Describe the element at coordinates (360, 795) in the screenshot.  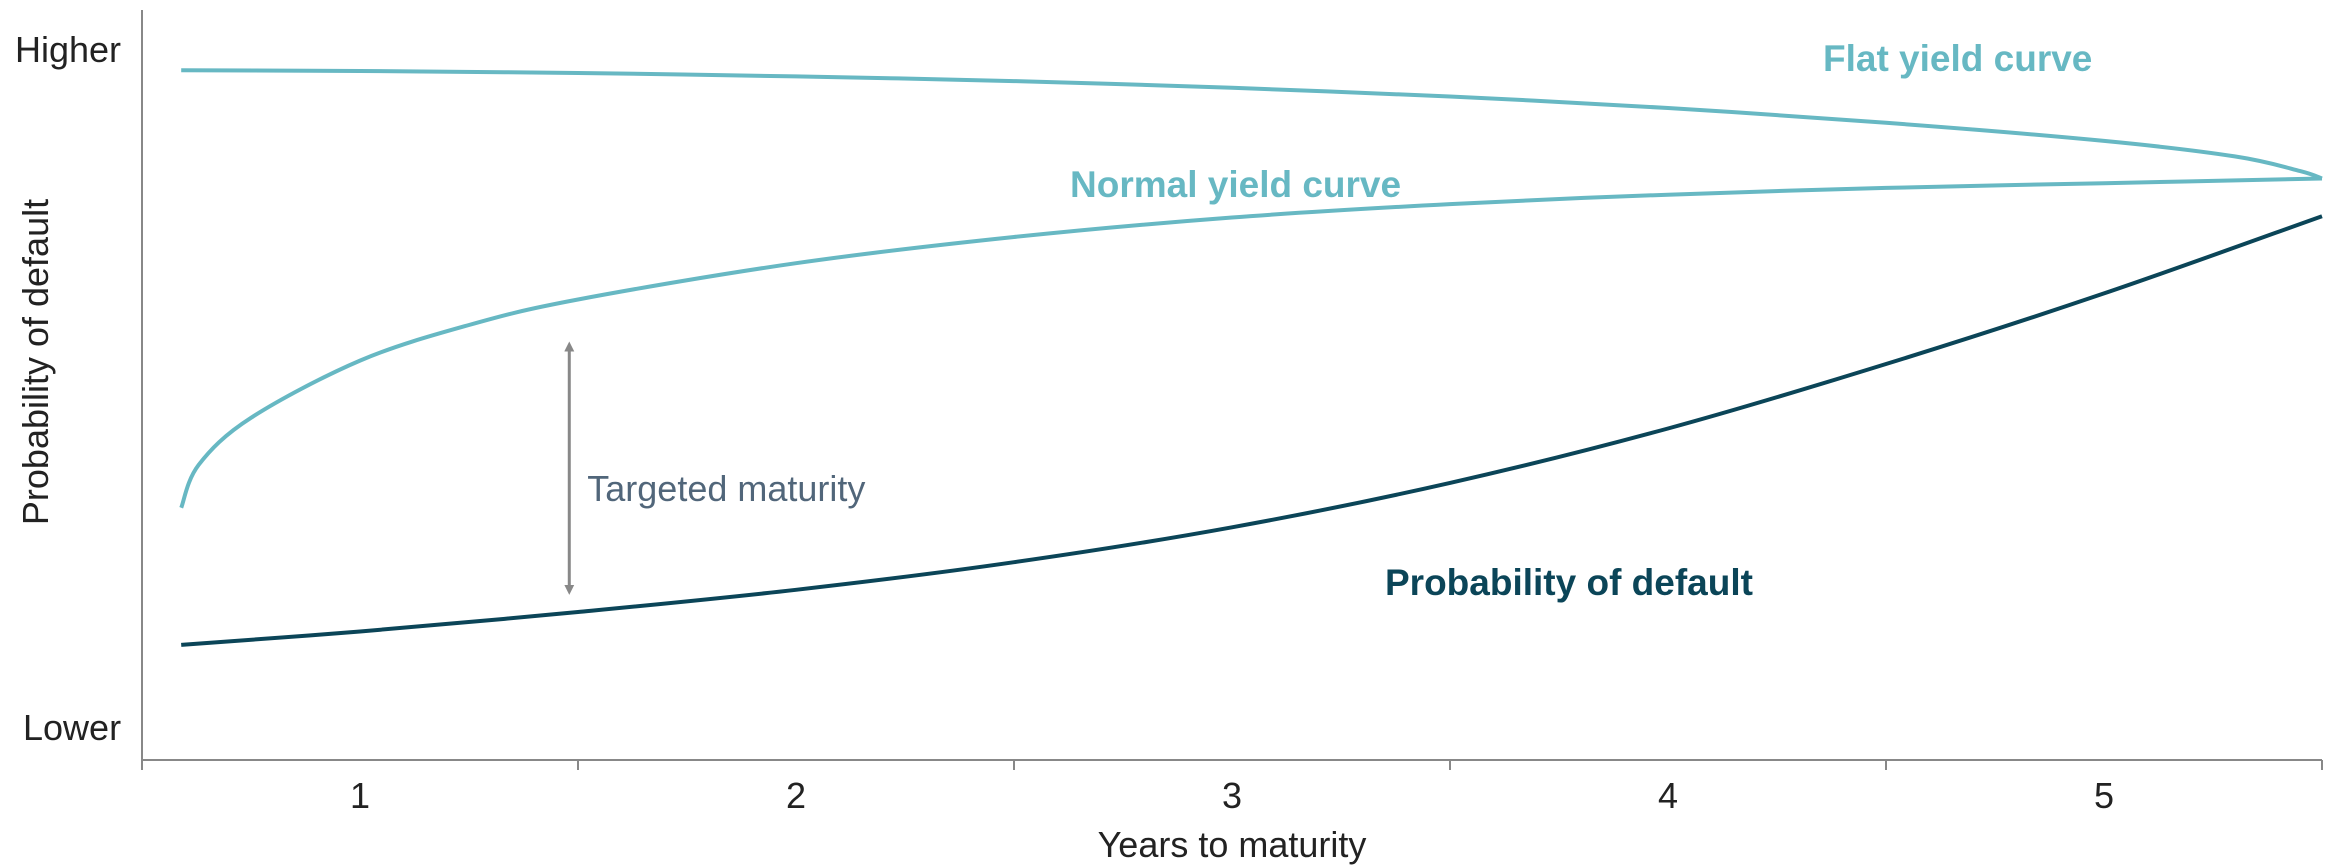
I see `x-tick-label: 1` at that location.